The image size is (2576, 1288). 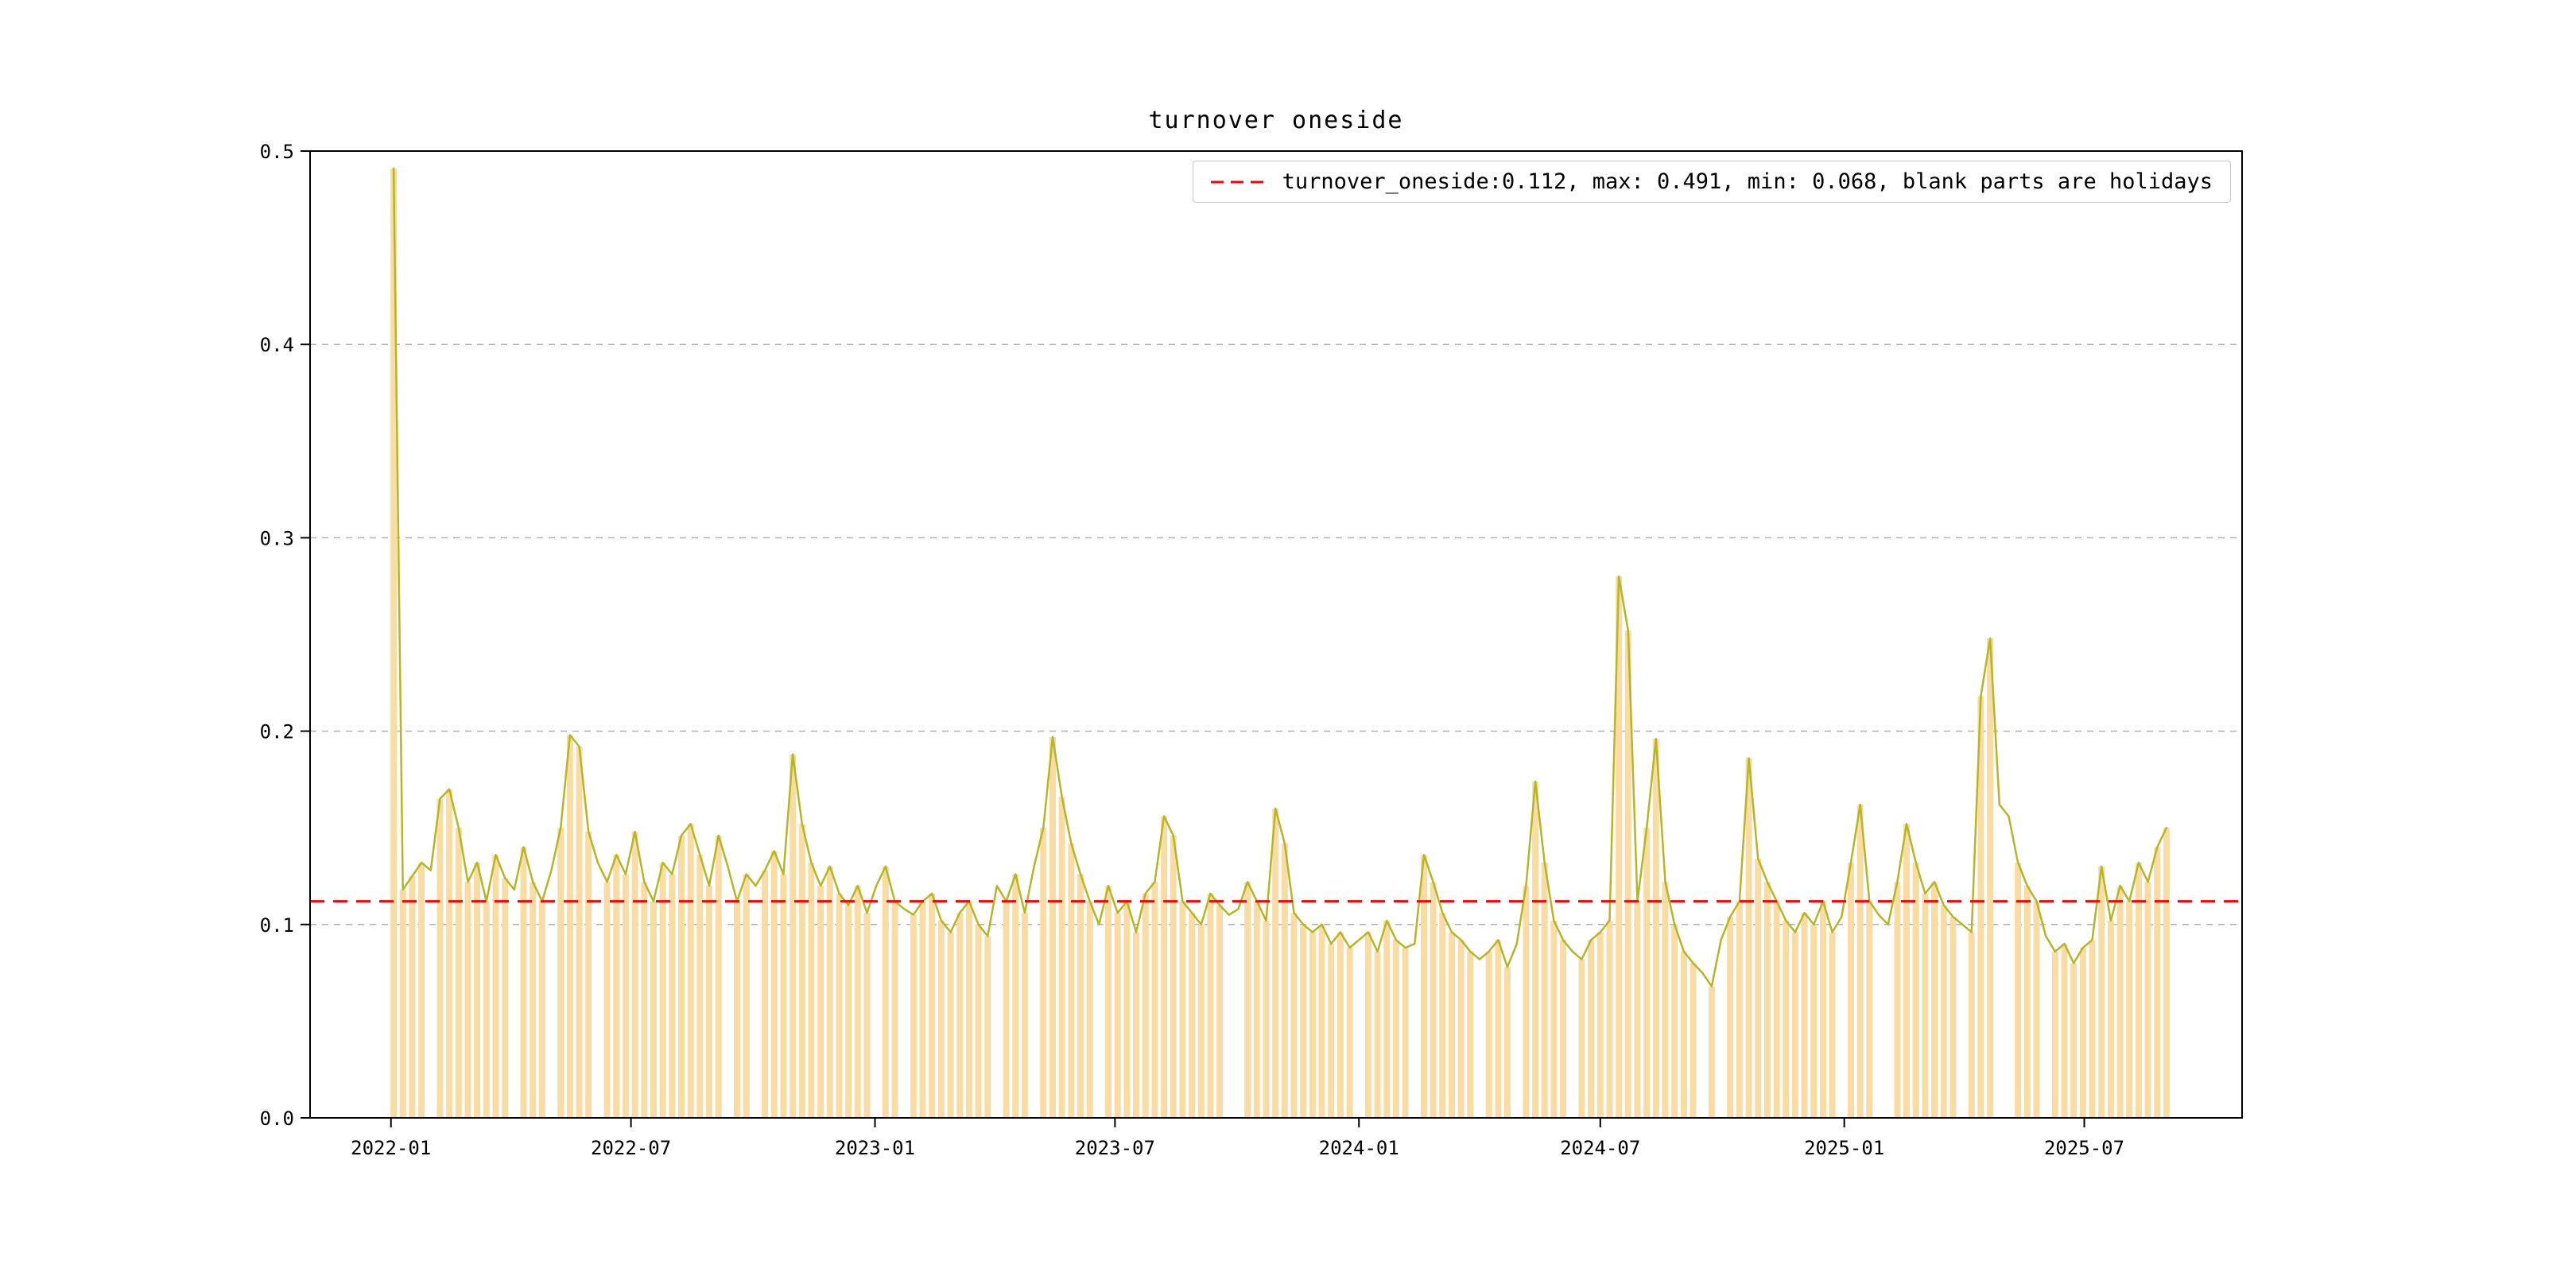 What do you see at coordinates (1239, 182) in the screenshot?
I see `legend-dashed-line-icon` at bounding box center [1239, 182].